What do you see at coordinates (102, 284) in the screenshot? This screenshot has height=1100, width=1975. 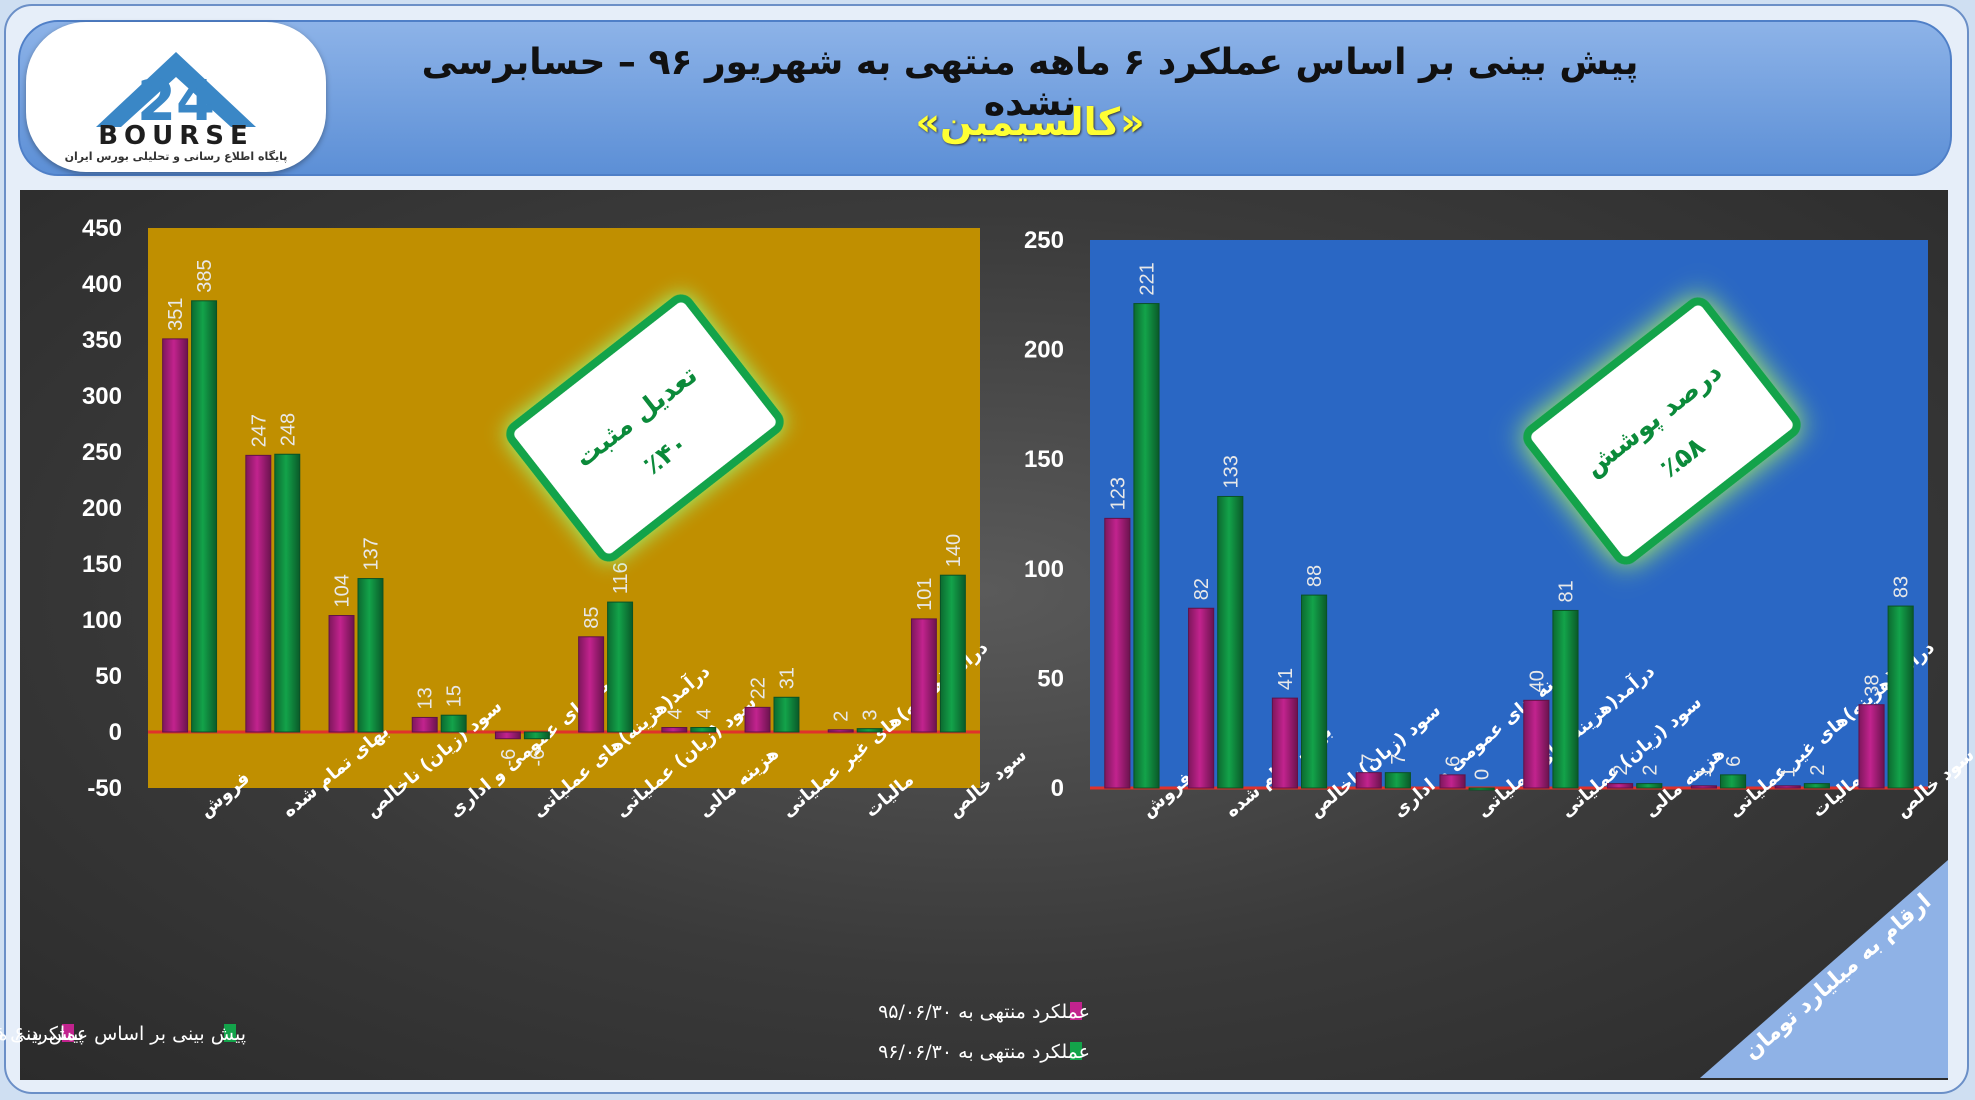 I see `y-tick-label: 400` at bounding box center [102, 284].